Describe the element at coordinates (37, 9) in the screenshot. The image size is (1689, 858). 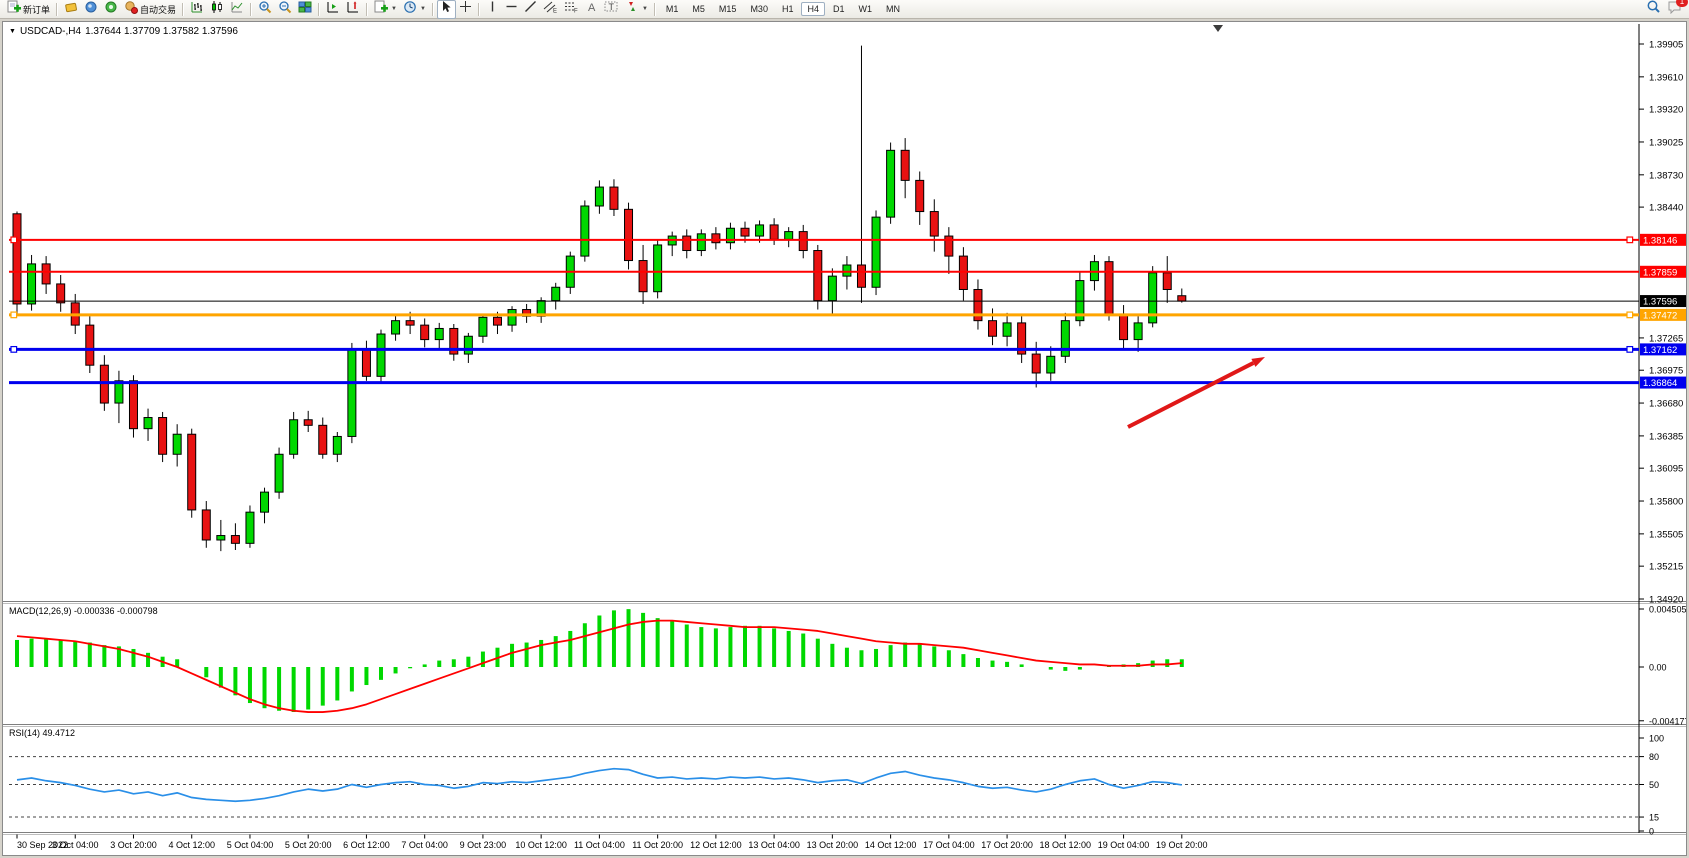
I see `new-order-label: 新订单` at that location.